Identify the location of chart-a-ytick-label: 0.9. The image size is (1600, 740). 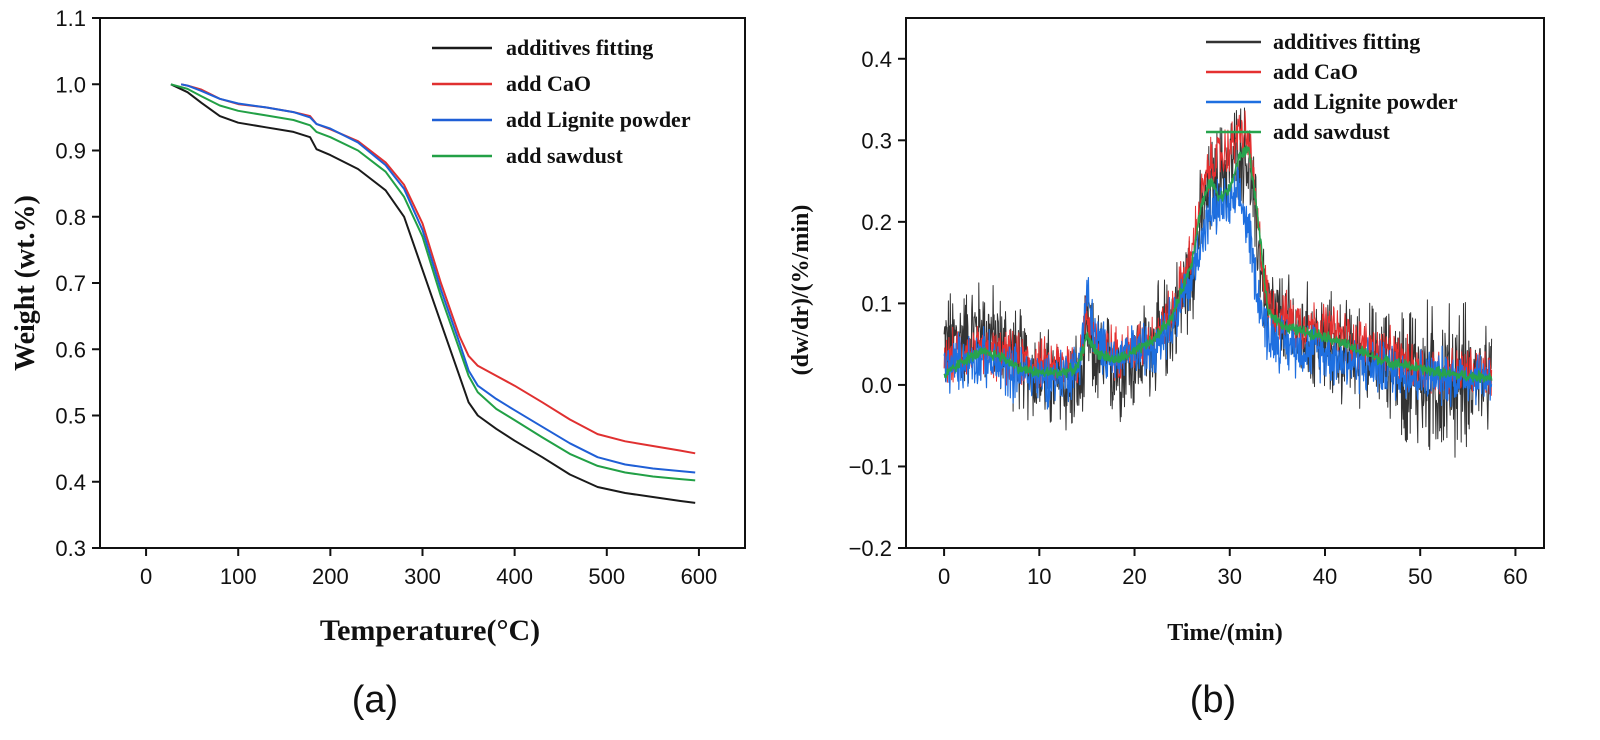
(70, 151).